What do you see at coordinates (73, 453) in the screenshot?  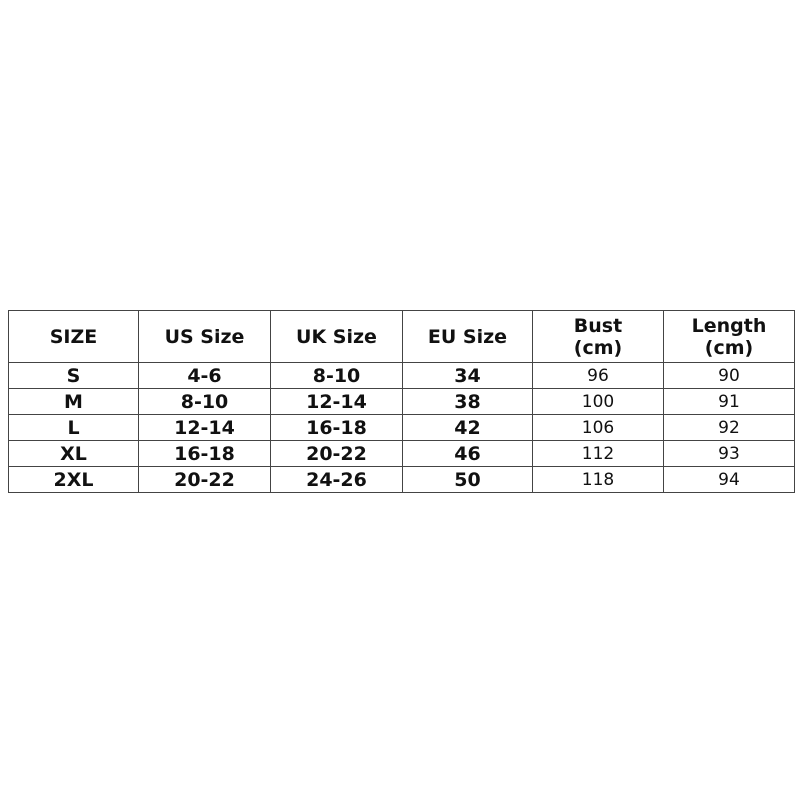 I see `cell-size: XL` at bounding box center [73, 453].